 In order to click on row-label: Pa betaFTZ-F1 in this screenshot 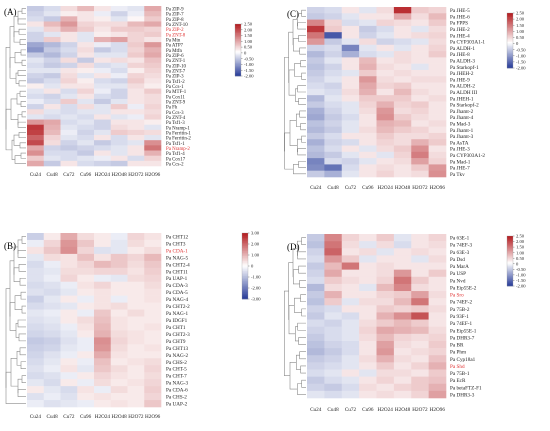, I will do `click(466, 388)`.